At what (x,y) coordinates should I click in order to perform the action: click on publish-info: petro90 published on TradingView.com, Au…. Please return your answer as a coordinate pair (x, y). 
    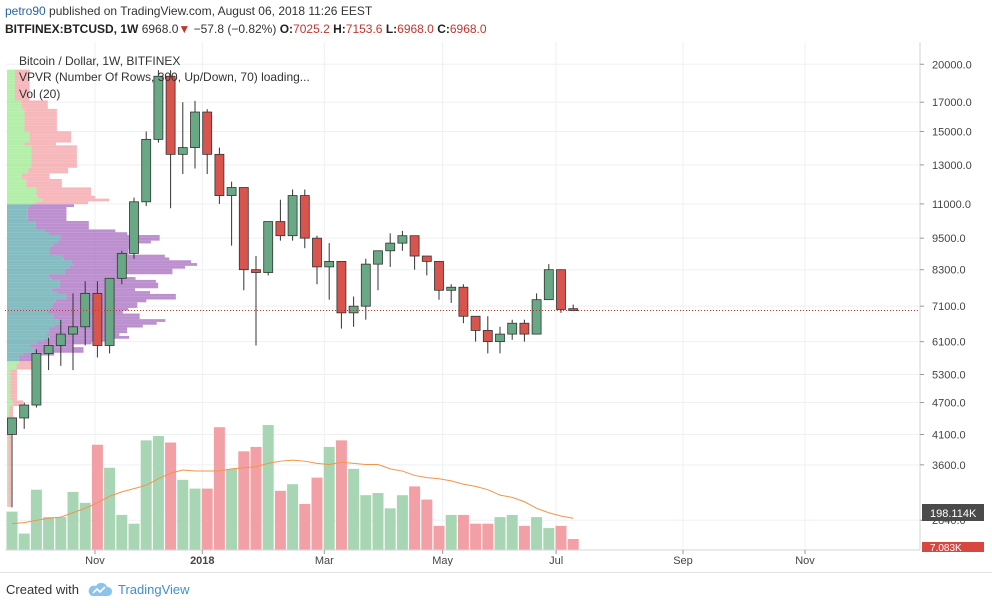
    Looking at the image, I should click on (188, 11).